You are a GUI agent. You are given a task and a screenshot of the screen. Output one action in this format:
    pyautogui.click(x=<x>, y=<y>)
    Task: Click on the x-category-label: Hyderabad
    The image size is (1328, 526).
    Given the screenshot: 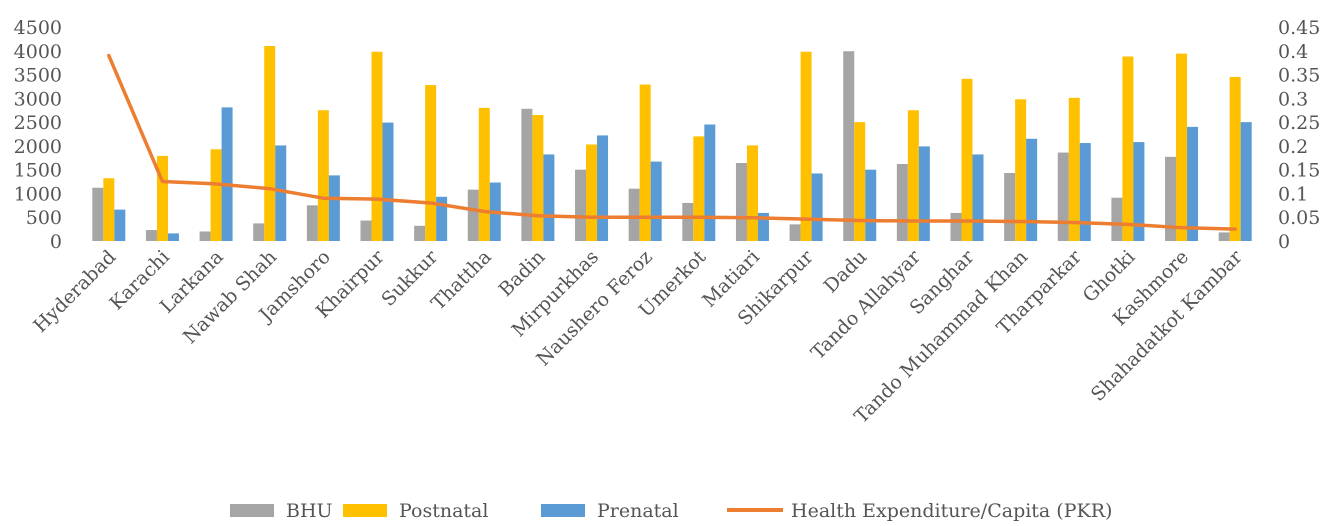 What is the action you would take?
    pyautogui.click(x=74, y=291)
    